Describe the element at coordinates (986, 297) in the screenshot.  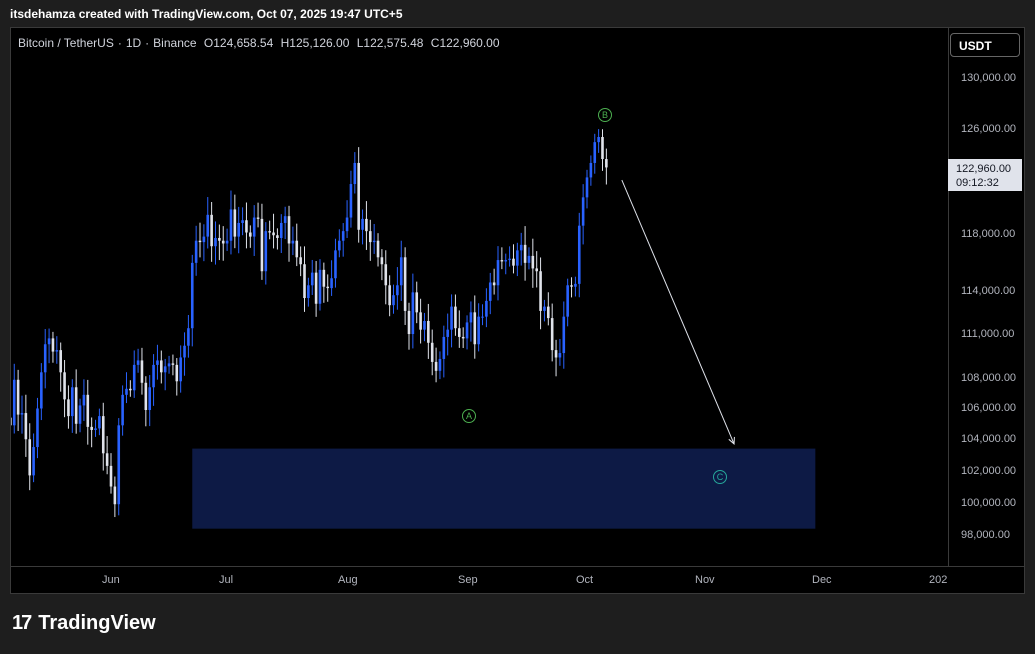
I see `price-axis` at that location.